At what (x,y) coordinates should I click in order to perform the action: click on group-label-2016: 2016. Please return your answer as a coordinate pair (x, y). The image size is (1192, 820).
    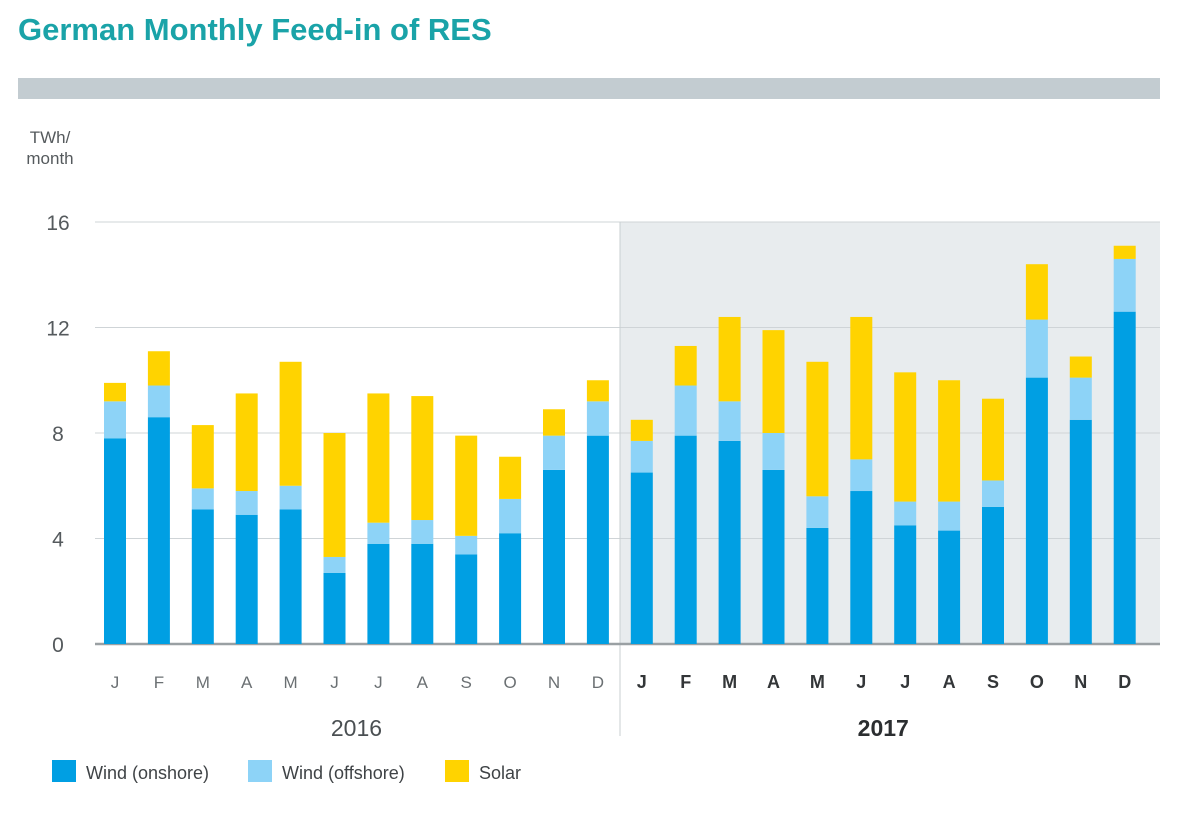
    Looking at the image, I should click on (356, 728).